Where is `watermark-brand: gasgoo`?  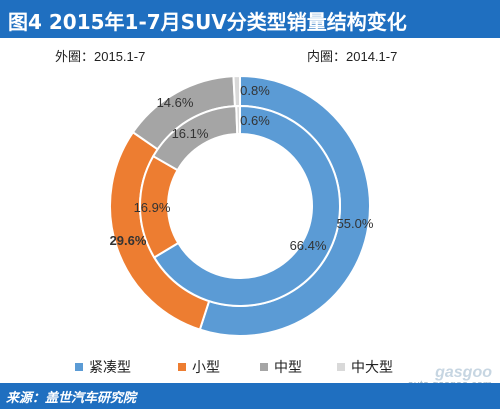
watermark-brand: gasgoo is located at coordinates (463, 372).